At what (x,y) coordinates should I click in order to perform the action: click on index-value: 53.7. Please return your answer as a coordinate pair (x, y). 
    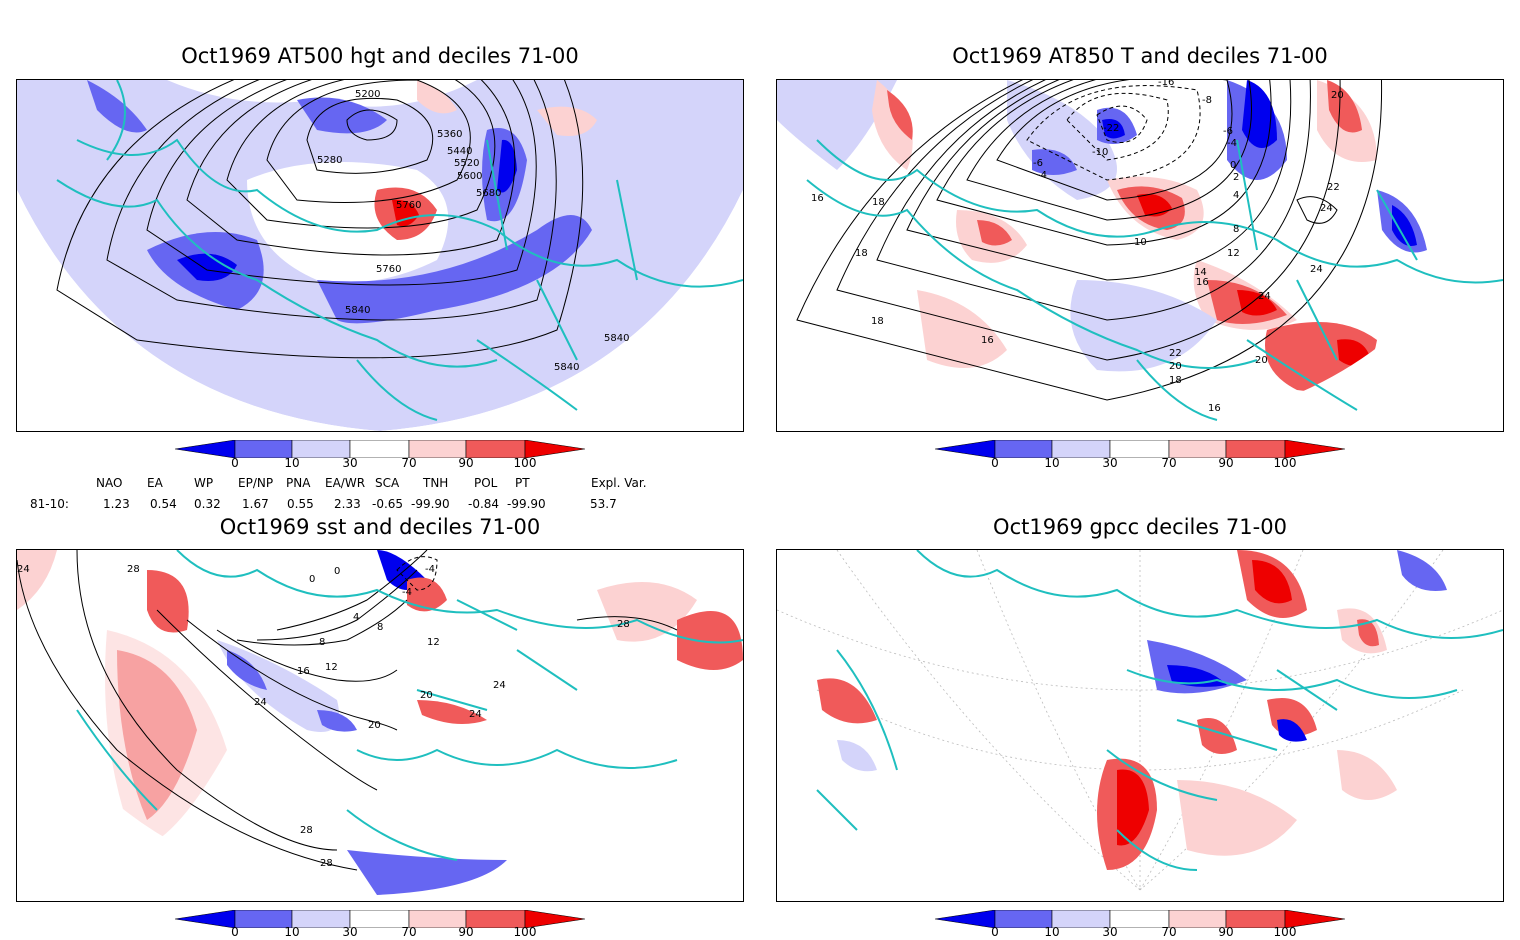
    Looking at the image, I should click on (603, 504).